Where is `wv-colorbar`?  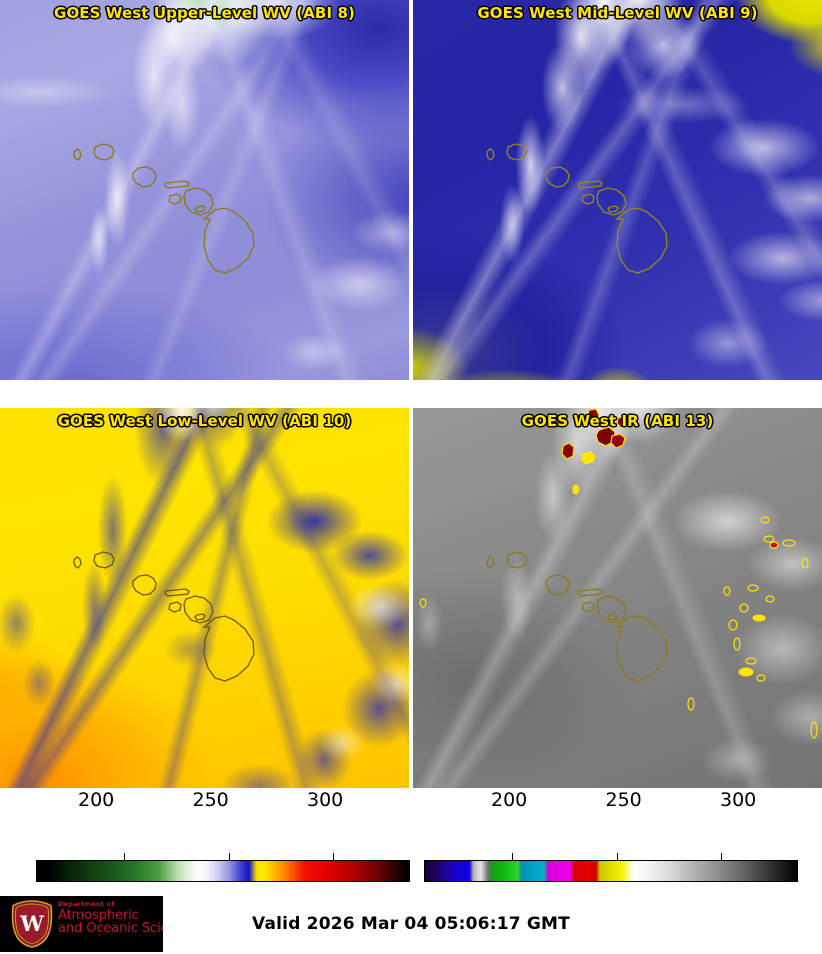
wv-colorbar is located at coordinates (223, 868).